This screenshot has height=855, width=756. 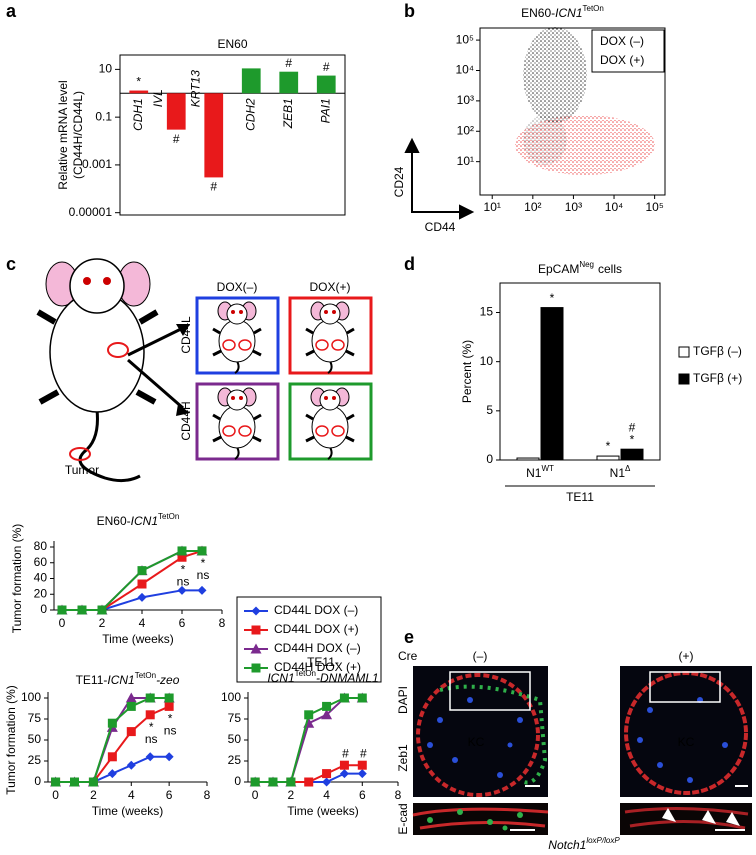 I want to click on point-annotation: *, so click(x=183, y=569).